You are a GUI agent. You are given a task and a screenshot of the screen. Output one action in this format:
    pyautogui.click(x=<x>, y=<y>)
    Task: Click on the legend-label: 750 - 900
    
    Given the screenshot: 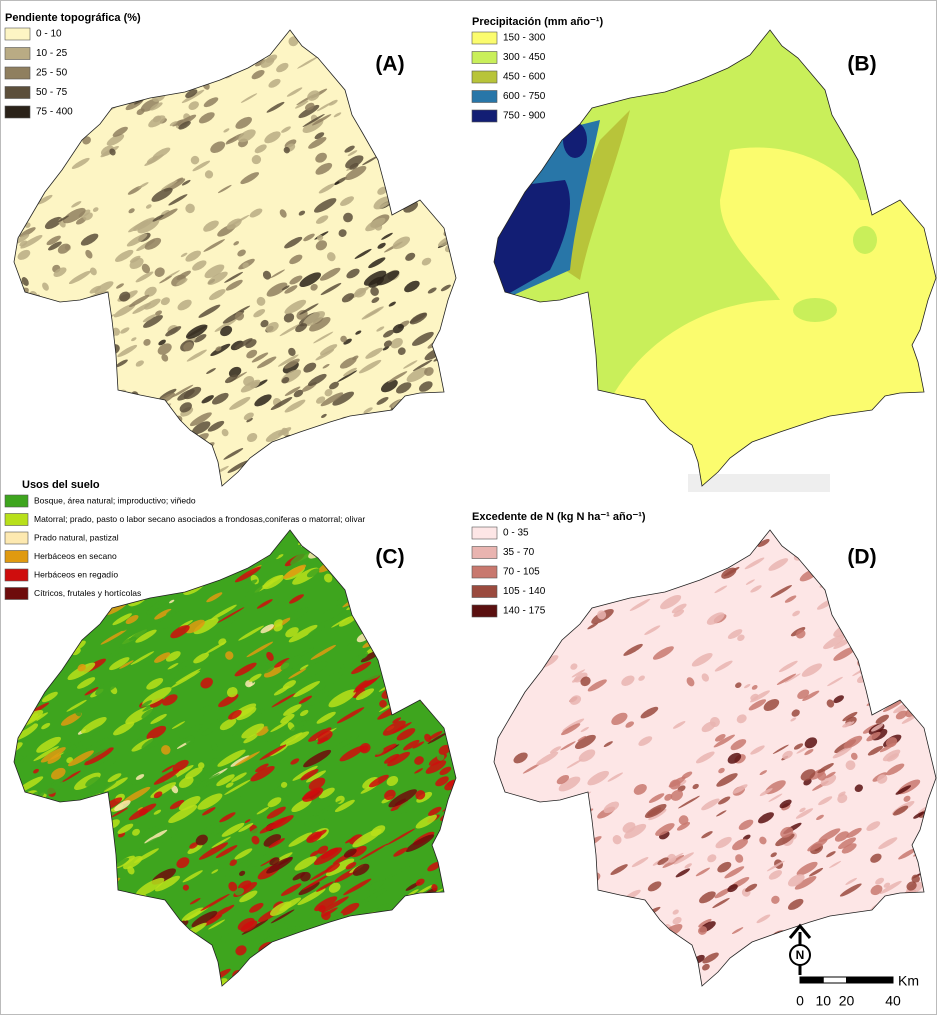 What is the action you would take?
    pyautogui.click(x=524, y=116)
    